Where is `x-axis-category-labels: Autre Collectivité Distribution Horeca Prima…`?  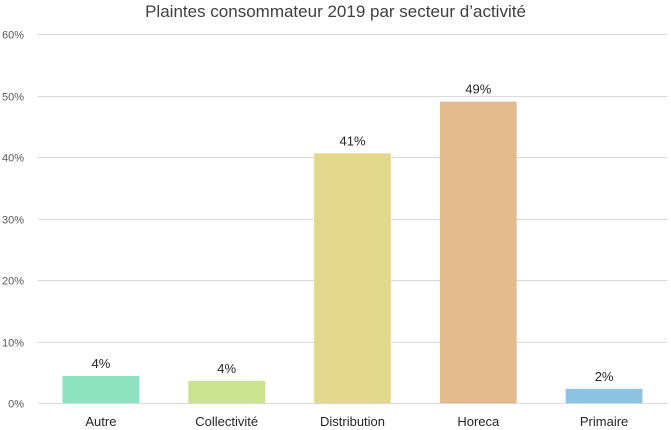 x-axis-category-labels: Autre Collectivité Distribution Horeca Prima… is located at coordinates (356, 421).